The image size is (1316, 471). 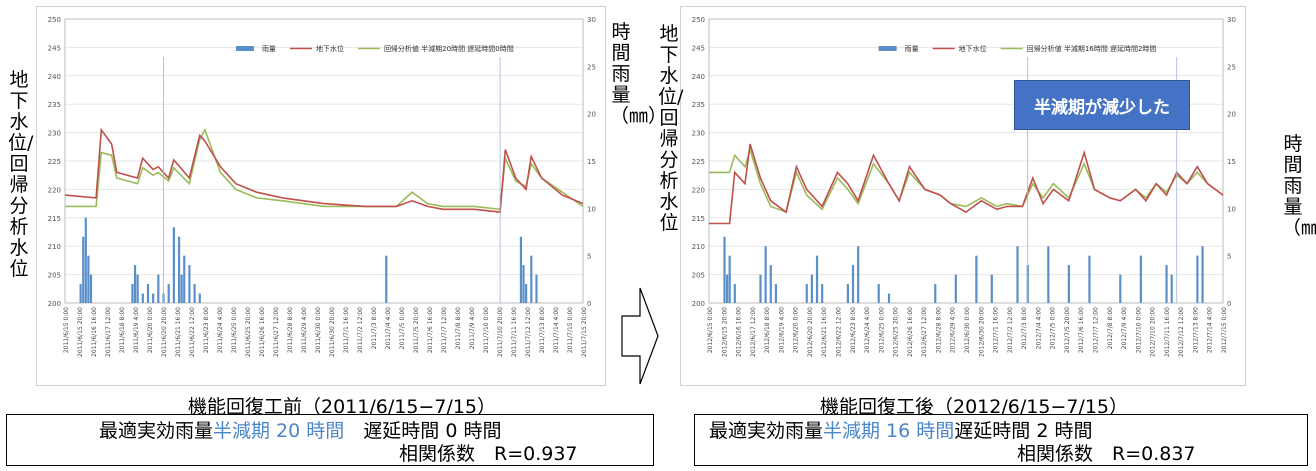 What do you see at coordinates (796, 330) in the screenshot?
I see `x-tick-label: 2012/6/20 0:00` at bounding box center [796, 330].